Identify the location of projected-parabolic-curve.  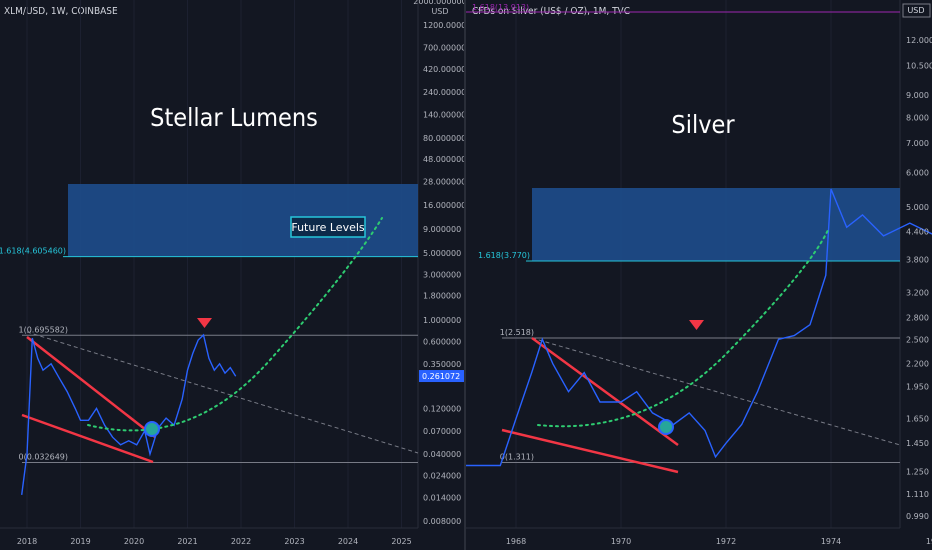
(683, 328).